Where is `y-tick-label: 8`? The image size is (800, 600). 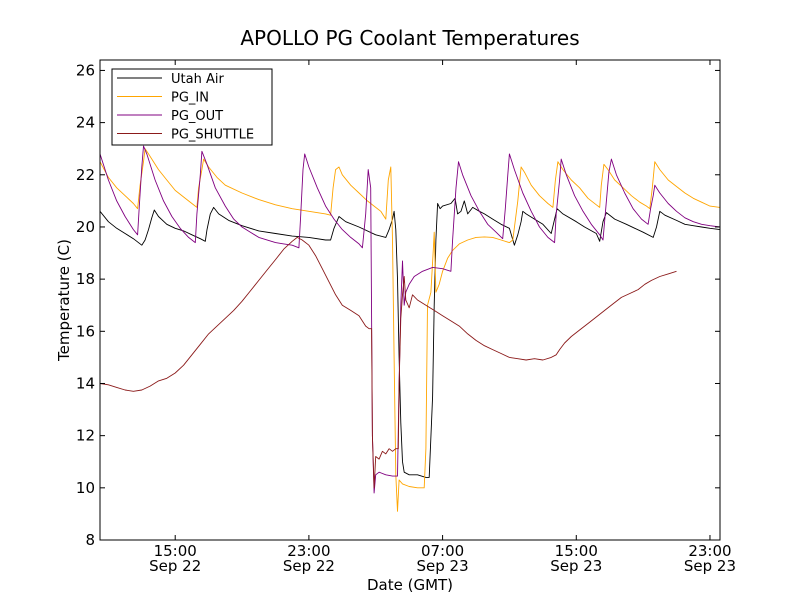
y-tick-label: 8 is located at coordinates (90, 540).